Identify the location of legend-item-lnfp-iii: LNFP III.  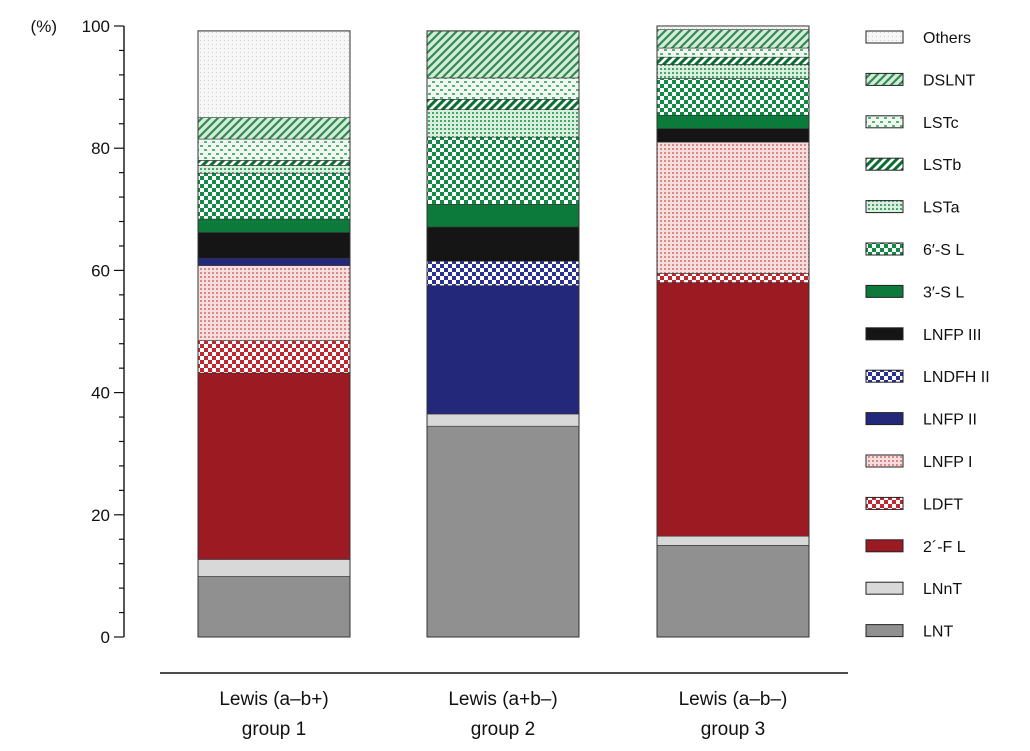
(923, 335).